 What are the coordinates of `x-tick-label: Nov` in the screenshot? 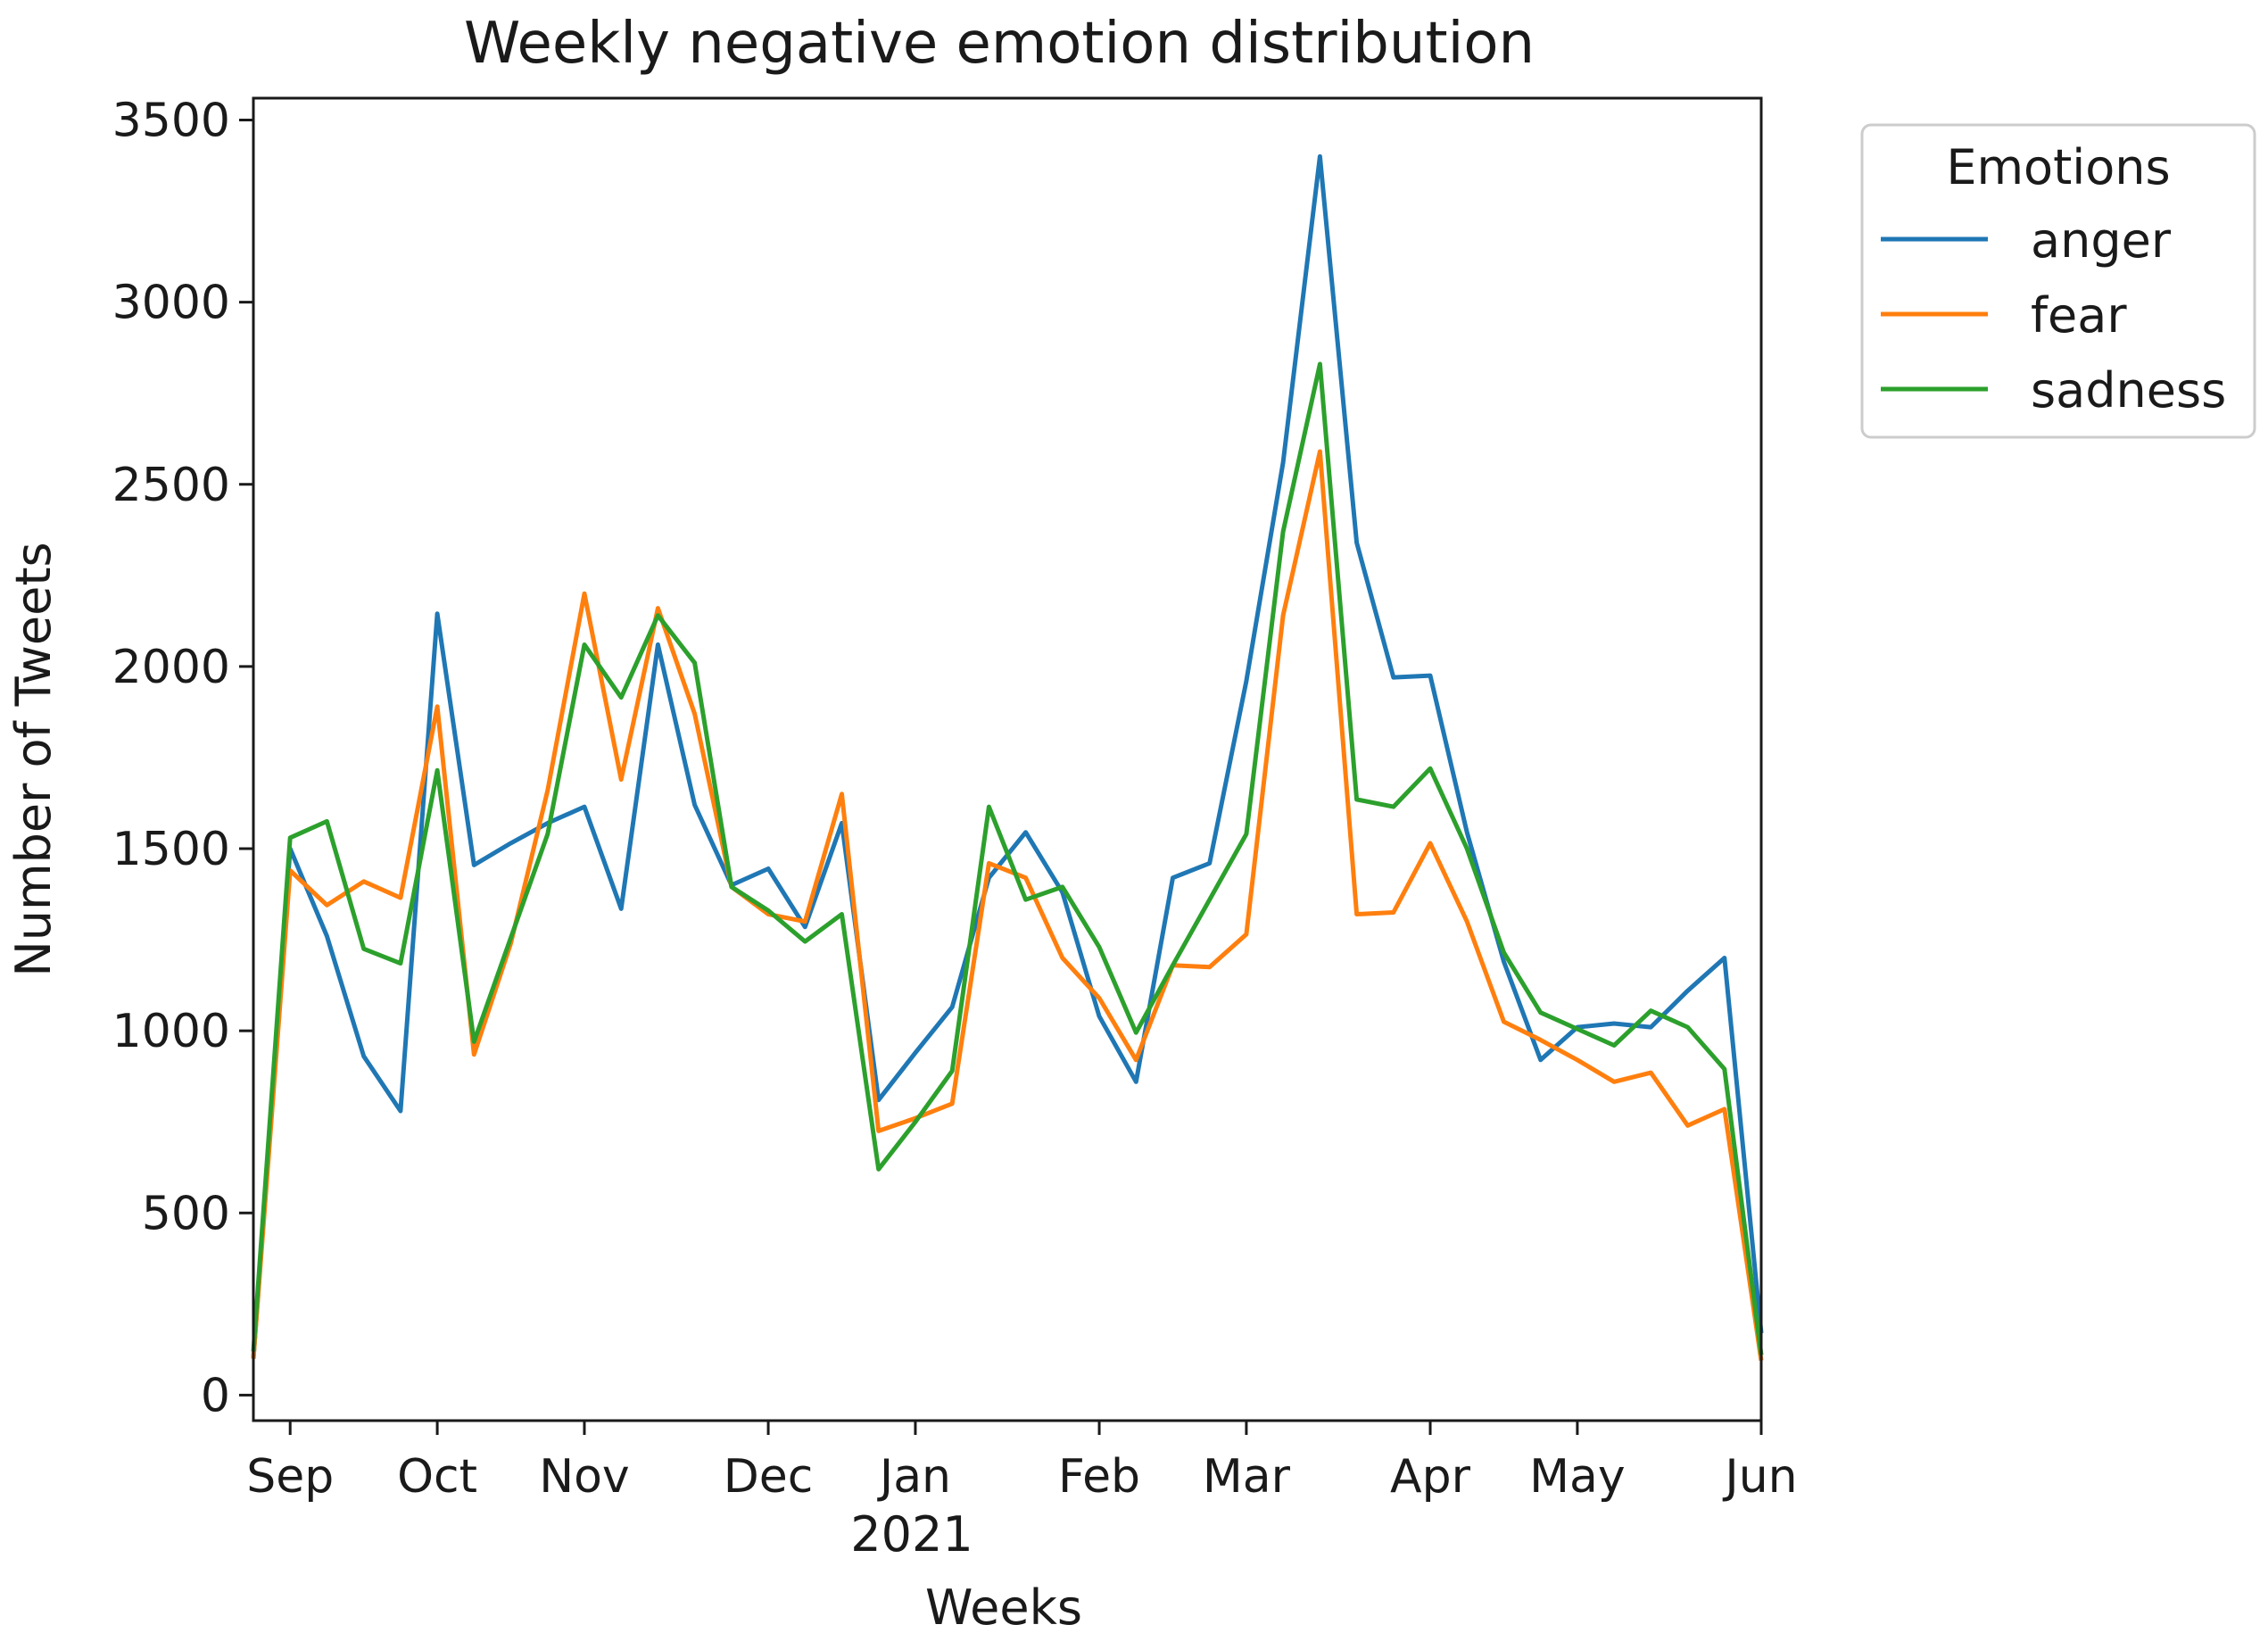 It's located at (584, 1477).